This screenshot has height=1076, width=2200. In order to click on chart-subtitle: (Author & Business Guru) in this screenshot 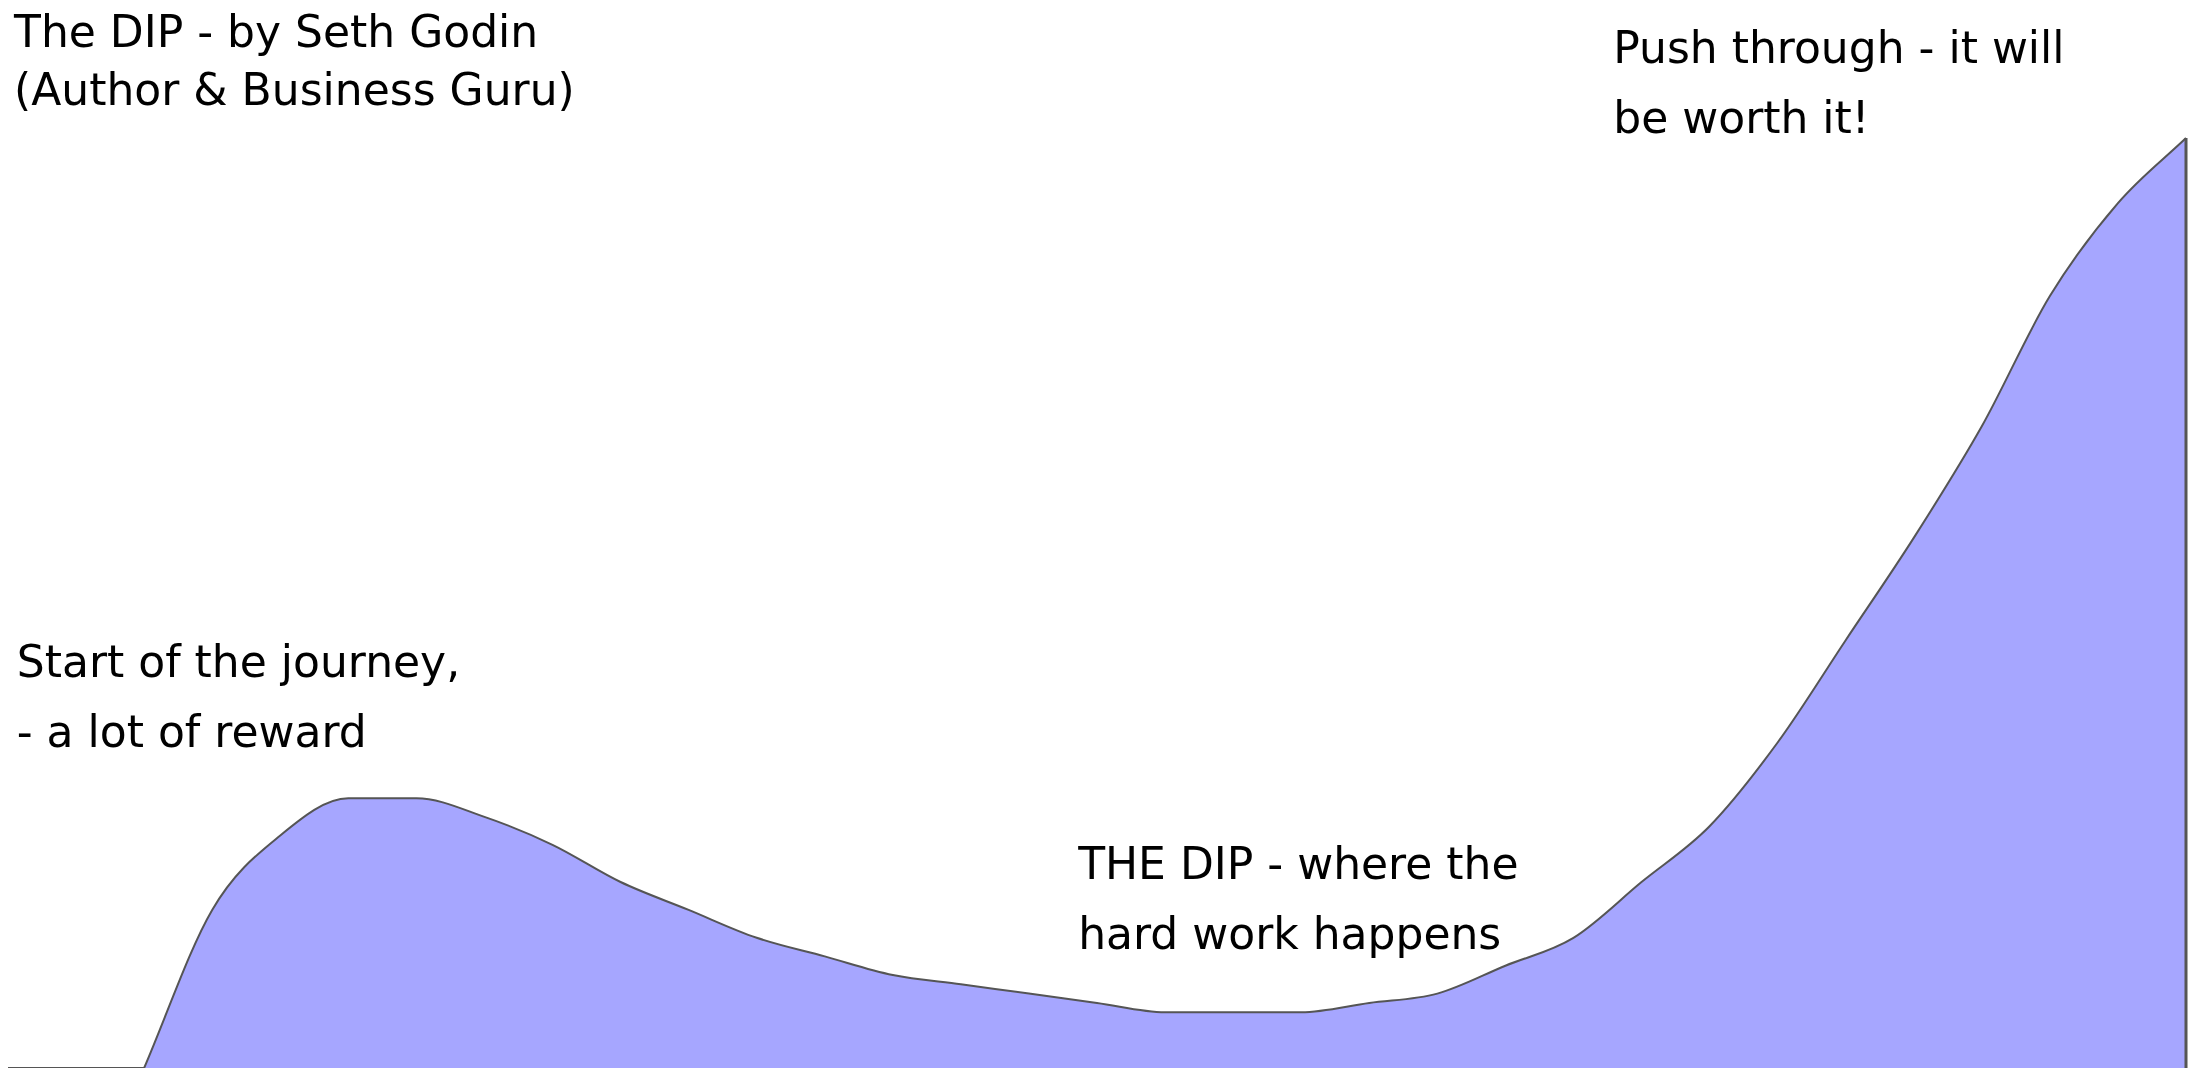, I will do `click(294, 90)`.